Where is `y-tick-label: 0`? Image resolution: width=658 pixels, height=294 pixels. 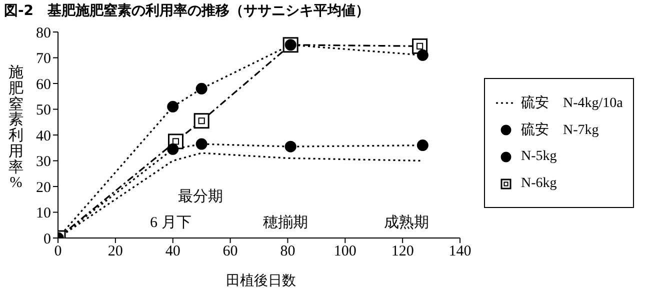 y-tick-label: 0 is located at coordinates (47, 239).